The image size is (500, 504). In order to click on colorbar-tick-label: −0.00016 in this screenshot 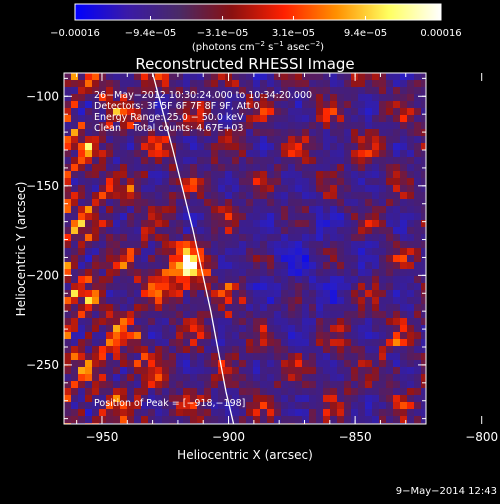, I will do `click(75, 33)`.